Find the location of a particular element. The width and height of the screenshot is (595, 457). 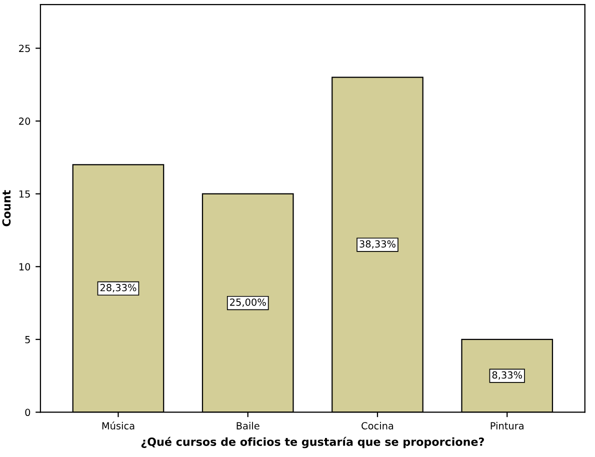

x-tick-label: Cocina is located at coordinates (378, 426).